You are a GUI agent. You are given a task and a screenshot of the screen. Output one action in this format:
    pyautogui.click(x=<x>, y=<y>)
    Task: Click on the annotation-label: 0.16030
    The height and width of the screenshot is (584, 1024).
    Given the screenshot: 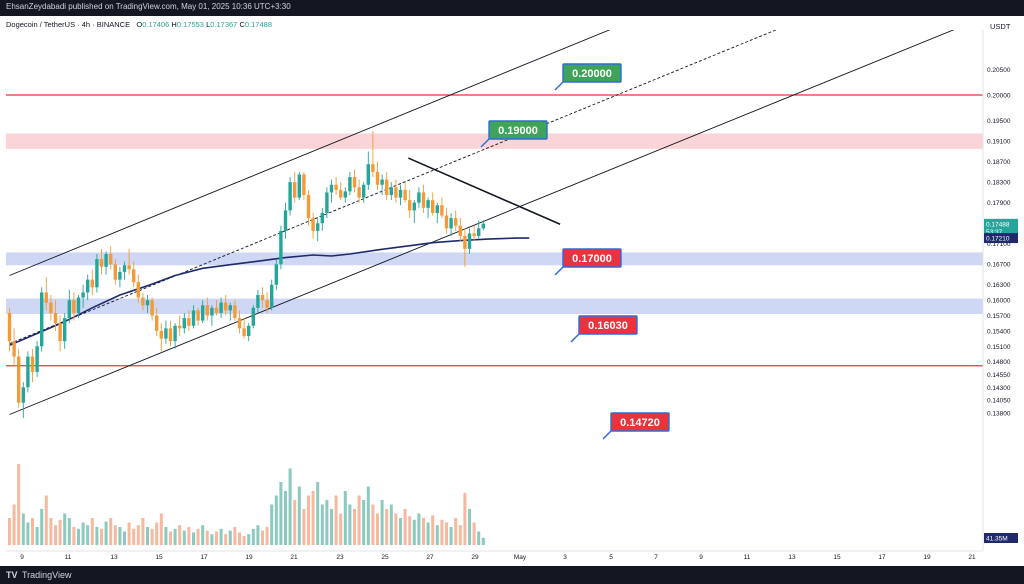 What is the action you would take?
    pyautogui.click(x=608, y=326)
    